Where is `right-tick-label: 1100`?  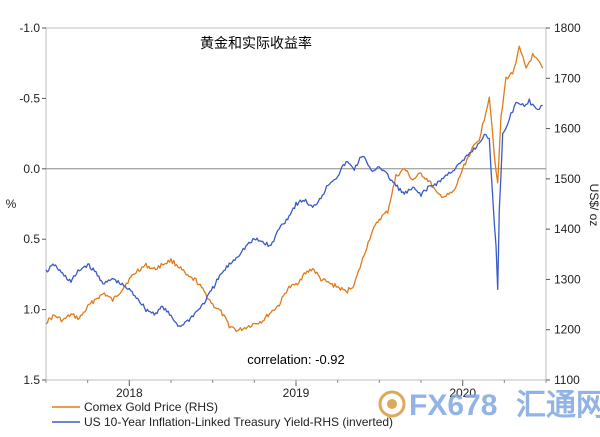 right-tick-label: 1100 is located at coordinates (567, 380).